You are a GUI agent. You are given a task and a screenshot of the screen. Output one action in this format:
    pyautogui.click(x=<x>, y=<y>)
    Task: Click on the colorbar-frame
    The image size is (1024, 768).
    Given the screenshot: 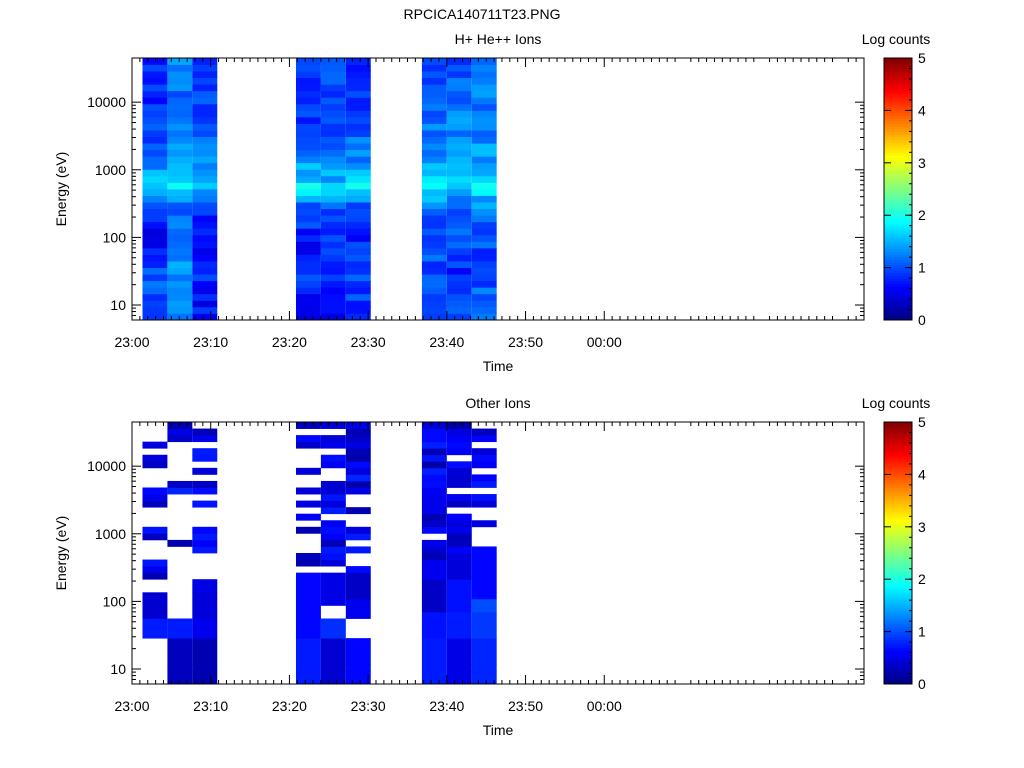 What is the action you would take?
    pyautogui.click(x=898, y=189)
    